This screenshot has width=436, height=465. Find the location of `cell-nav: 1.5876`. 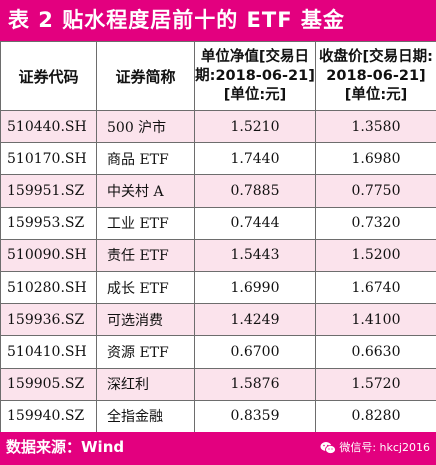

cell-nav: 1.5876 is located at coordinates (255, 384).